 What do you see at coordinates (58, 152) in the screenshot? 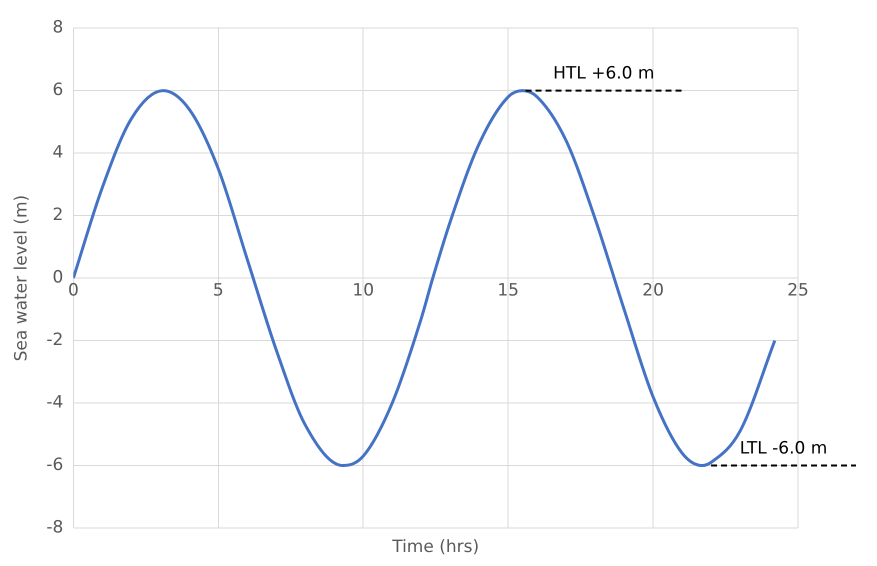
I see `y-tick-label: 4` at bounding box center [58, 152].